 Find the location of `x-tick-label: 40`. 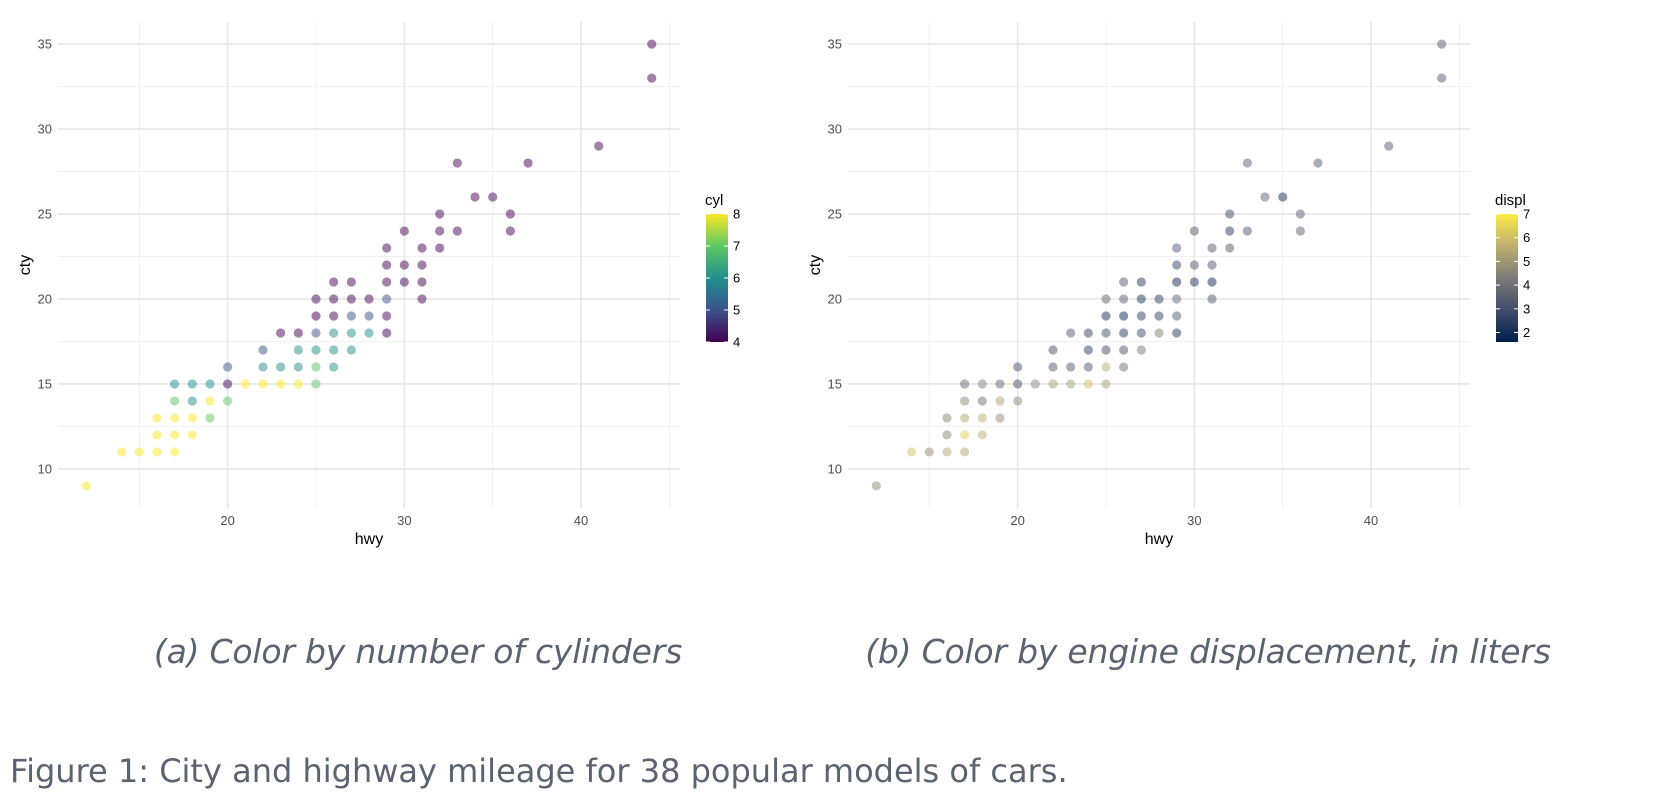

x-tick-label: 40 is located at coordinates (581, 520).